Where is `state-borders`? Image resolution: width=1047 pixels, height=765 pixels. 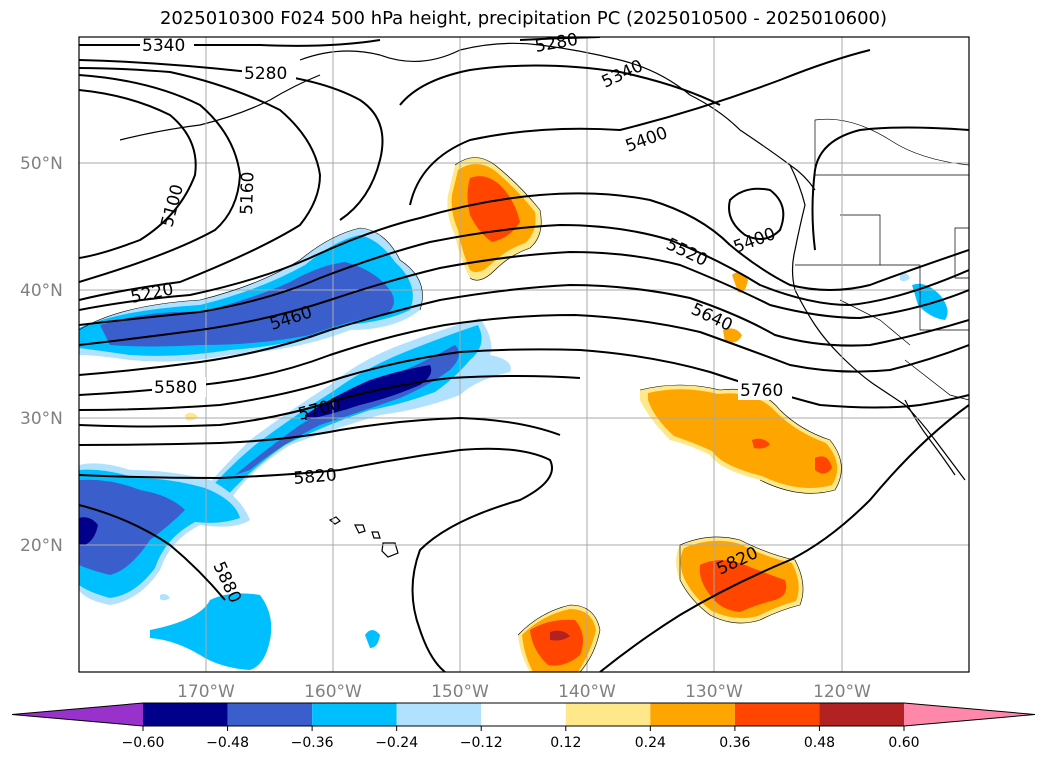
state-borders is located at coordinates (882, 259).